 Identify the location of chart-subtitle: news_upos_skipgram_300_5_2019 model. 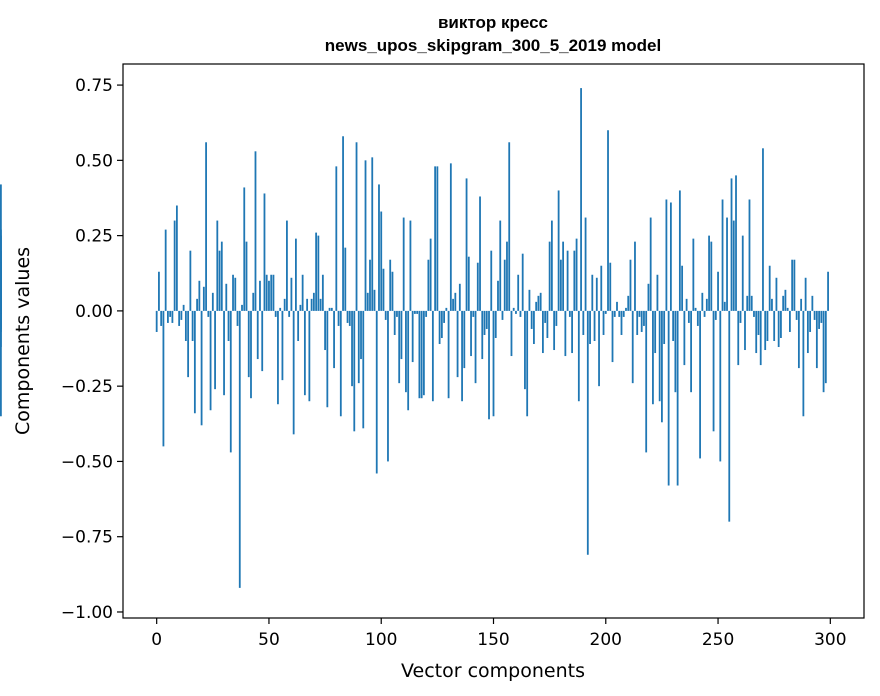
(493, 45).